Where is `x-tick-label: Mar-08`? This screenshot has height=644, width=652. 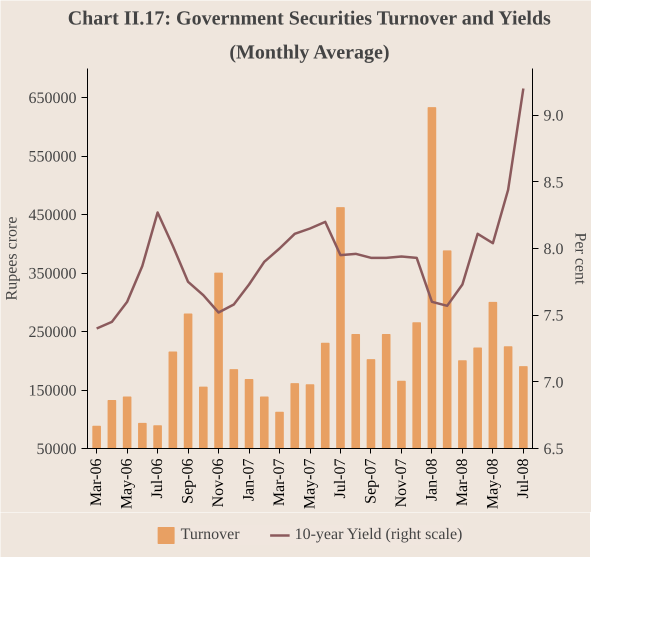
x-tick-label: Mar-08 is located at coordinates (462, 482).